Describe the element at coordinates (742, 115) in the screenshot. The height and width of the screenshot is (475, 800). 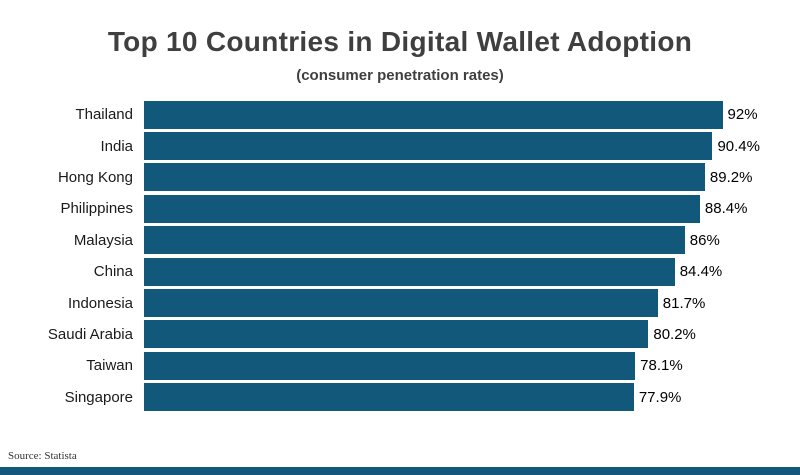
I see `value-label: 92%` at that location.